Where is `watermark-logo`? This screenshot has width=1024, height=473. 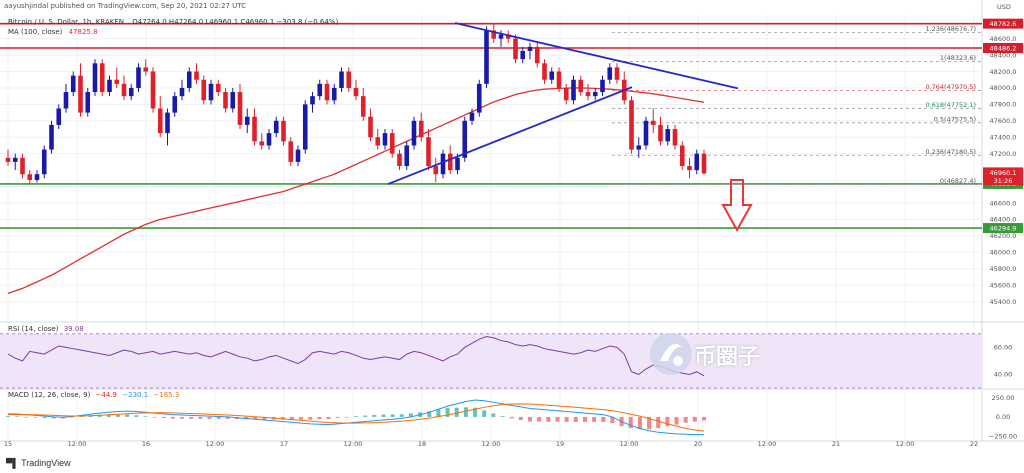
watermark-logo is located at coordinates (671, 356).